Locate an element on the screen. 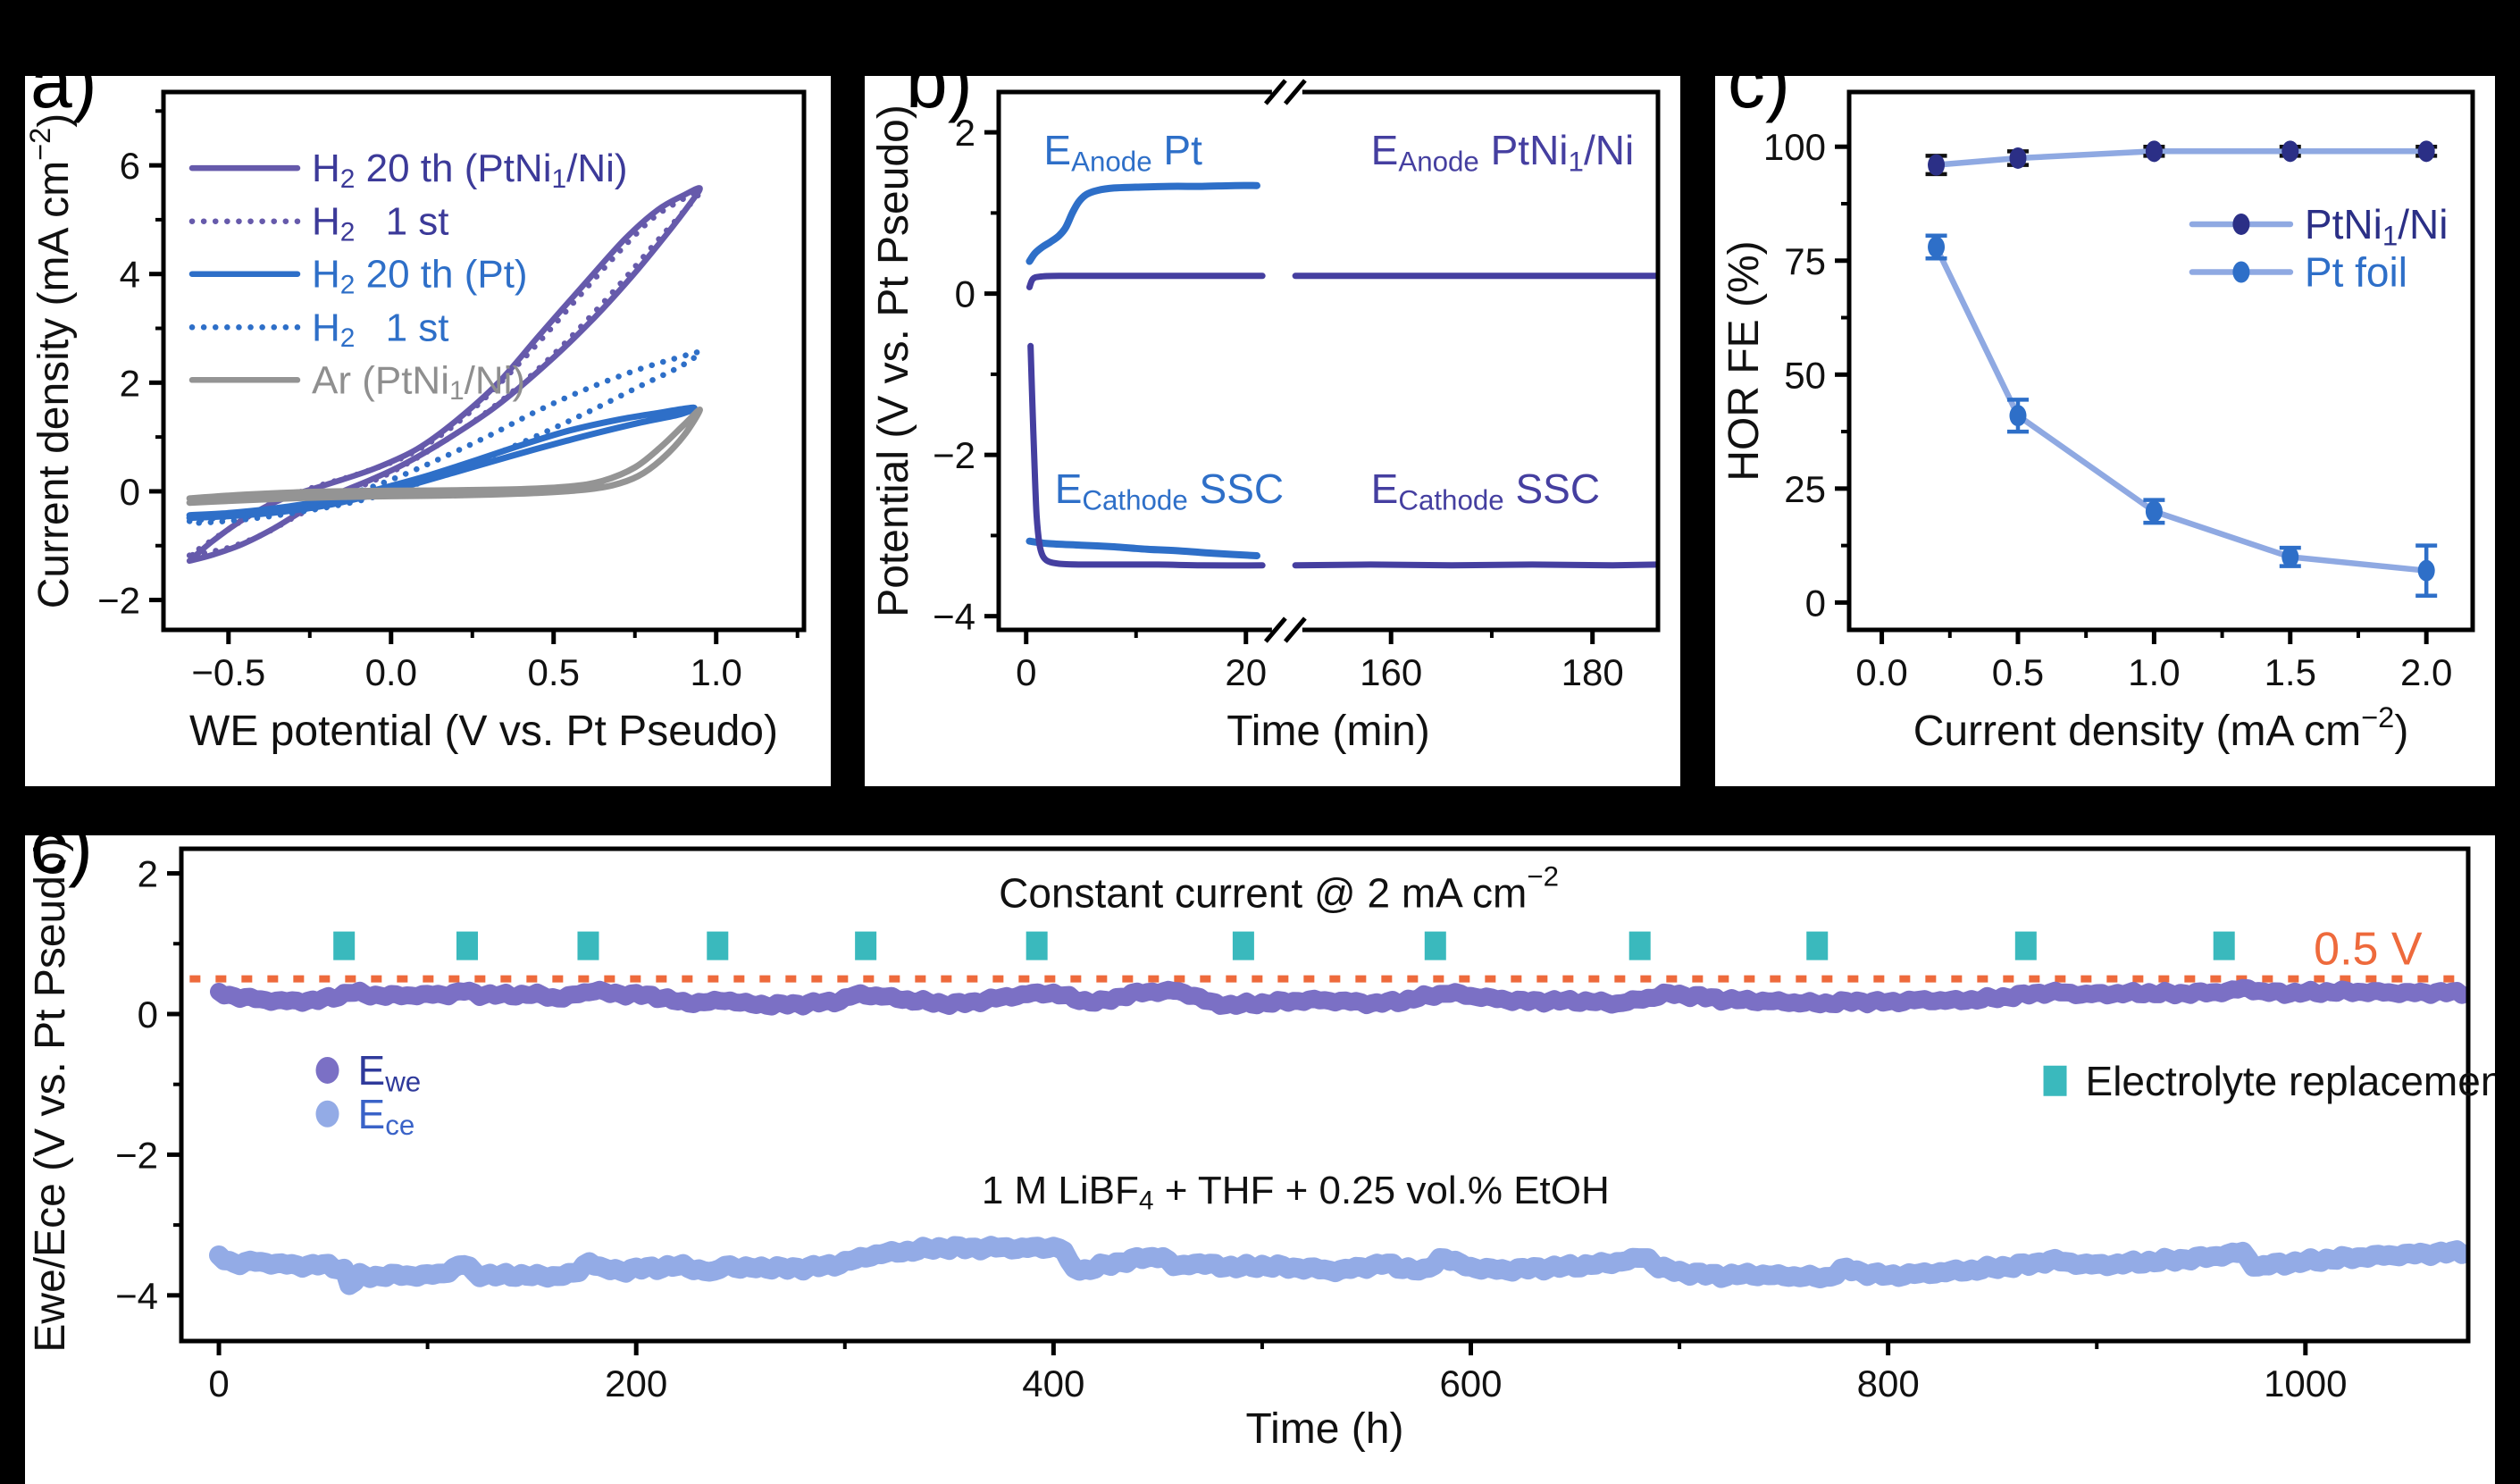 This screenshot has width=2520, height=1484. svg-text: 75 is located at coordinates (1805, 261).